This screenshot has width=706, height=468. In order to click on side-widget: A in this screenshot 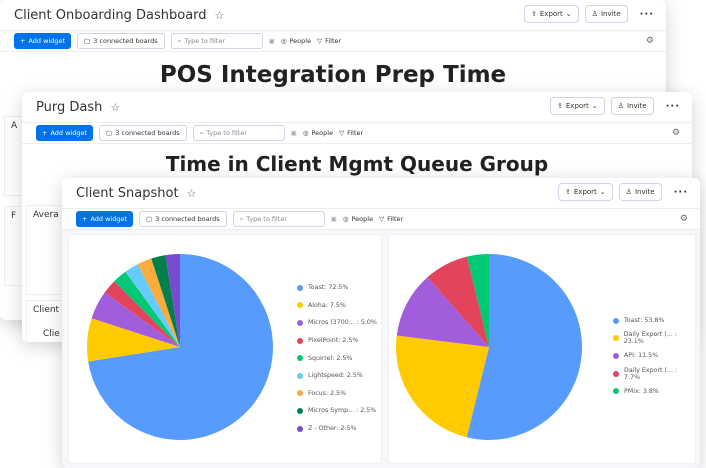, I will do `click(14, 156)`.